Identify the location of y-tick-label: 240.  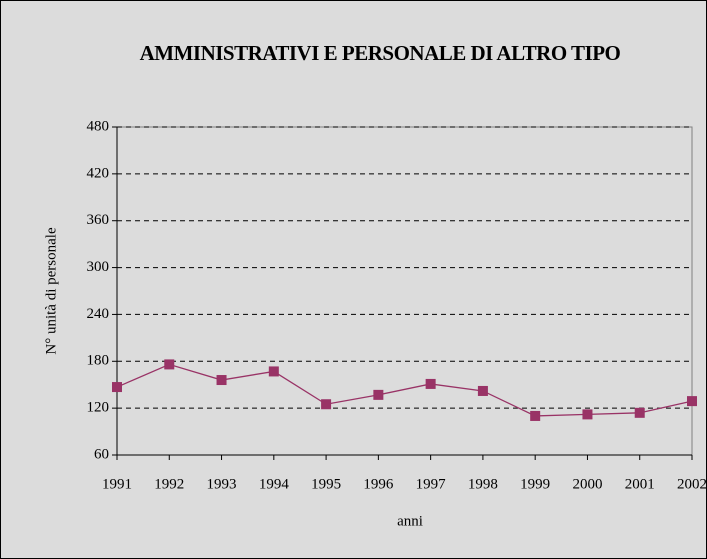
(98, 314).